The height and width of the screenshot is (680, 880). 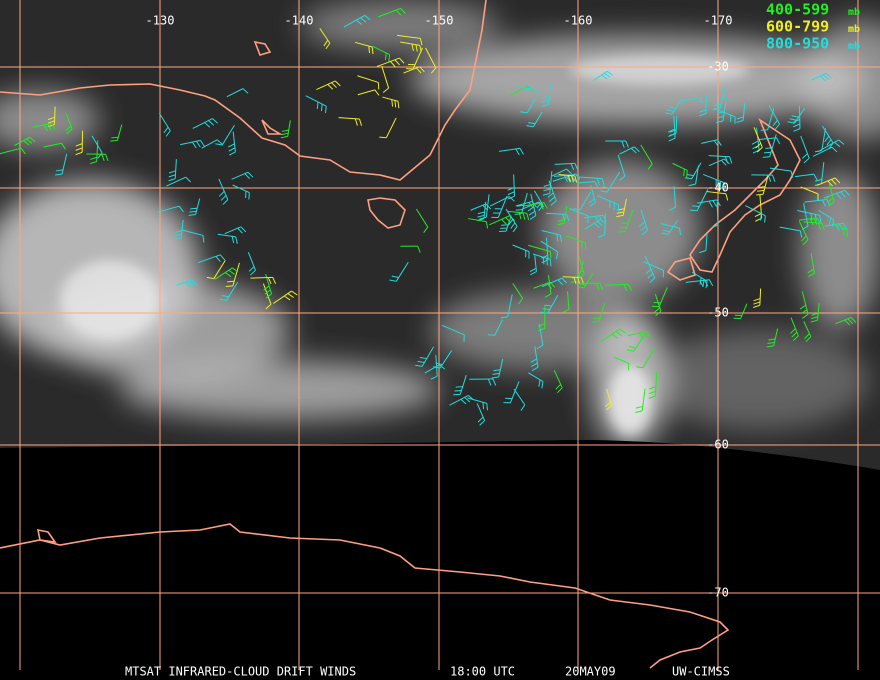 I want to click on latitude-label: -40, so click(x=718, y=188).